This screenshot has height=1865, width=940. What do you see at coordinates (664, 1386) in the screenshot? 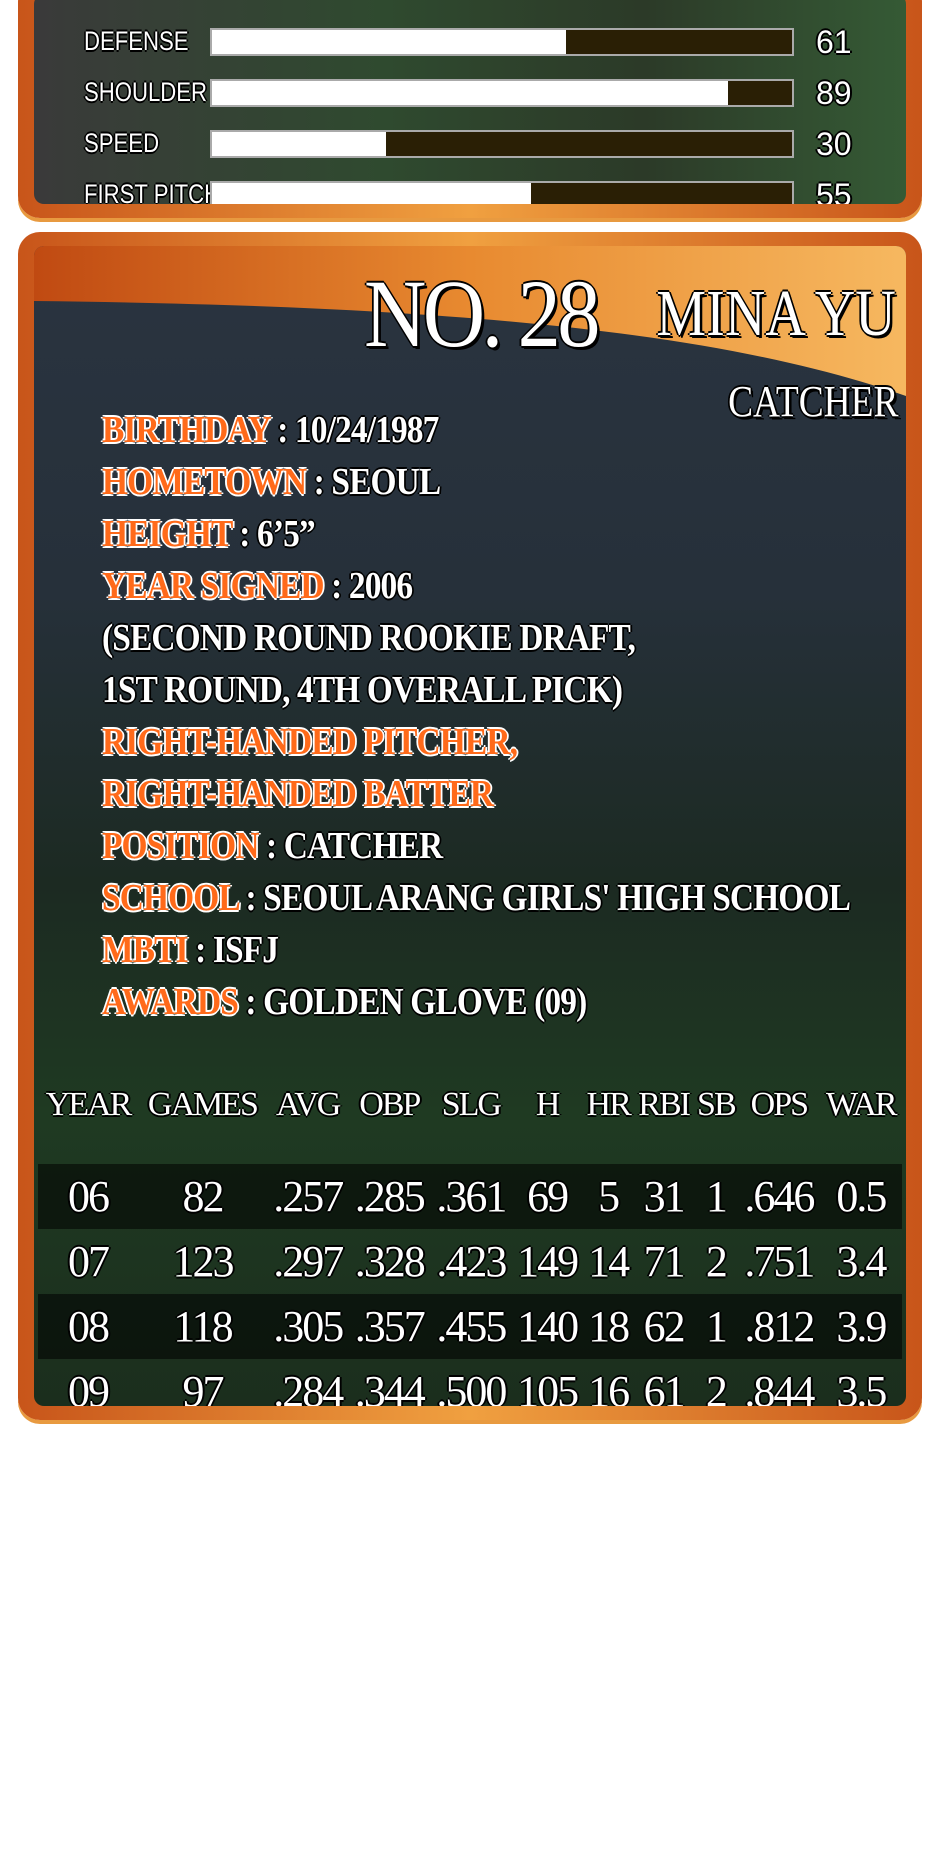
I see `table-cell: 61` at bounding box center [664, 1386].